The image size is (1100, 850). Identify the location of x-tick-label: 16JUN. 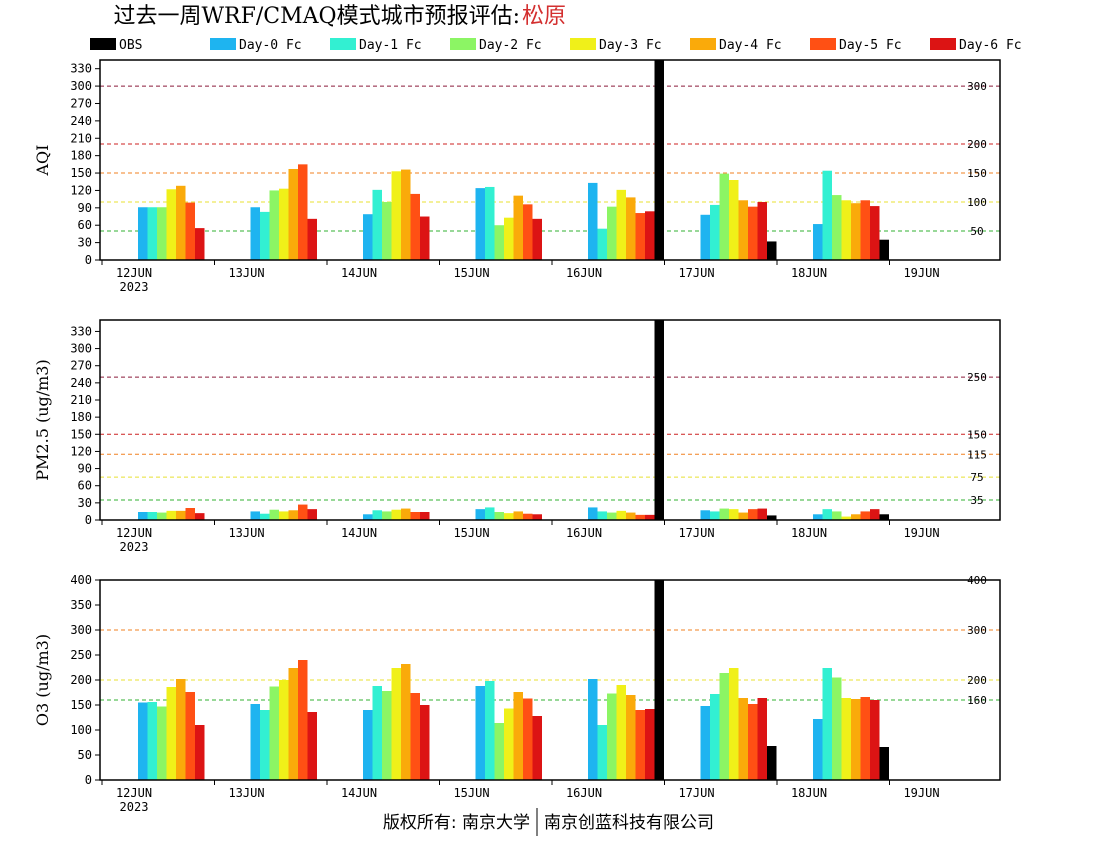
(584, 533).